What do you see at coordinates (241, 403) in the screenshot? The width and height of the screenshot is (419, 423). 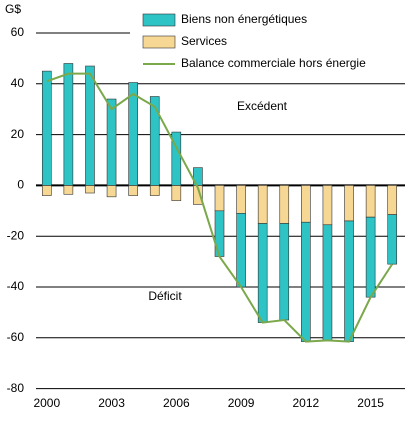 I see `x-tick-label: 2009` at bounding box center [241, 403].